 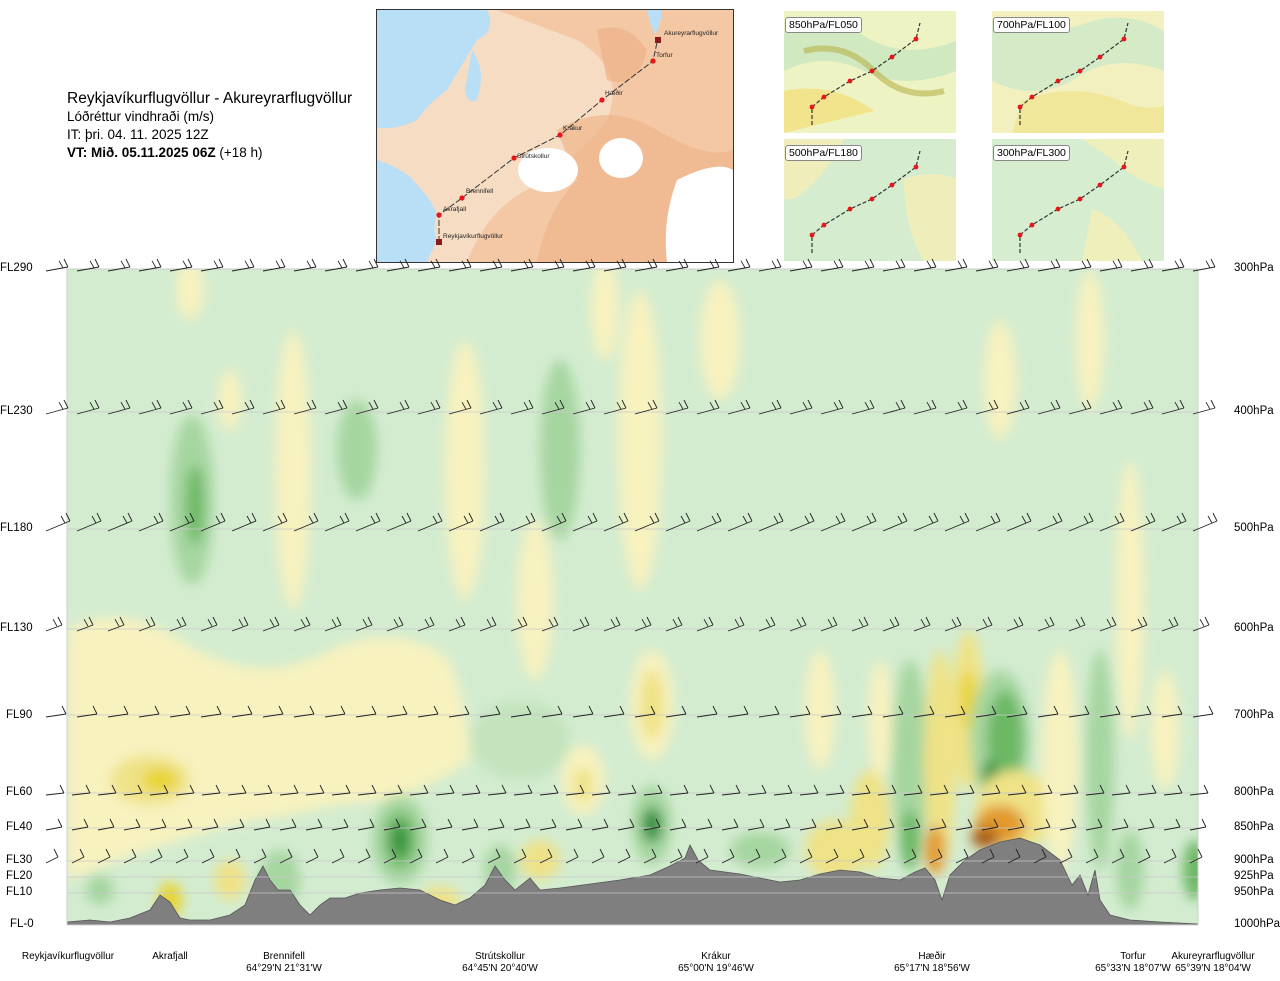 What do you see at coordinates (1254, 860) in the screenshot?
I see `hpa-tick-900: 900hPa` at bounding box center [1254, 860].